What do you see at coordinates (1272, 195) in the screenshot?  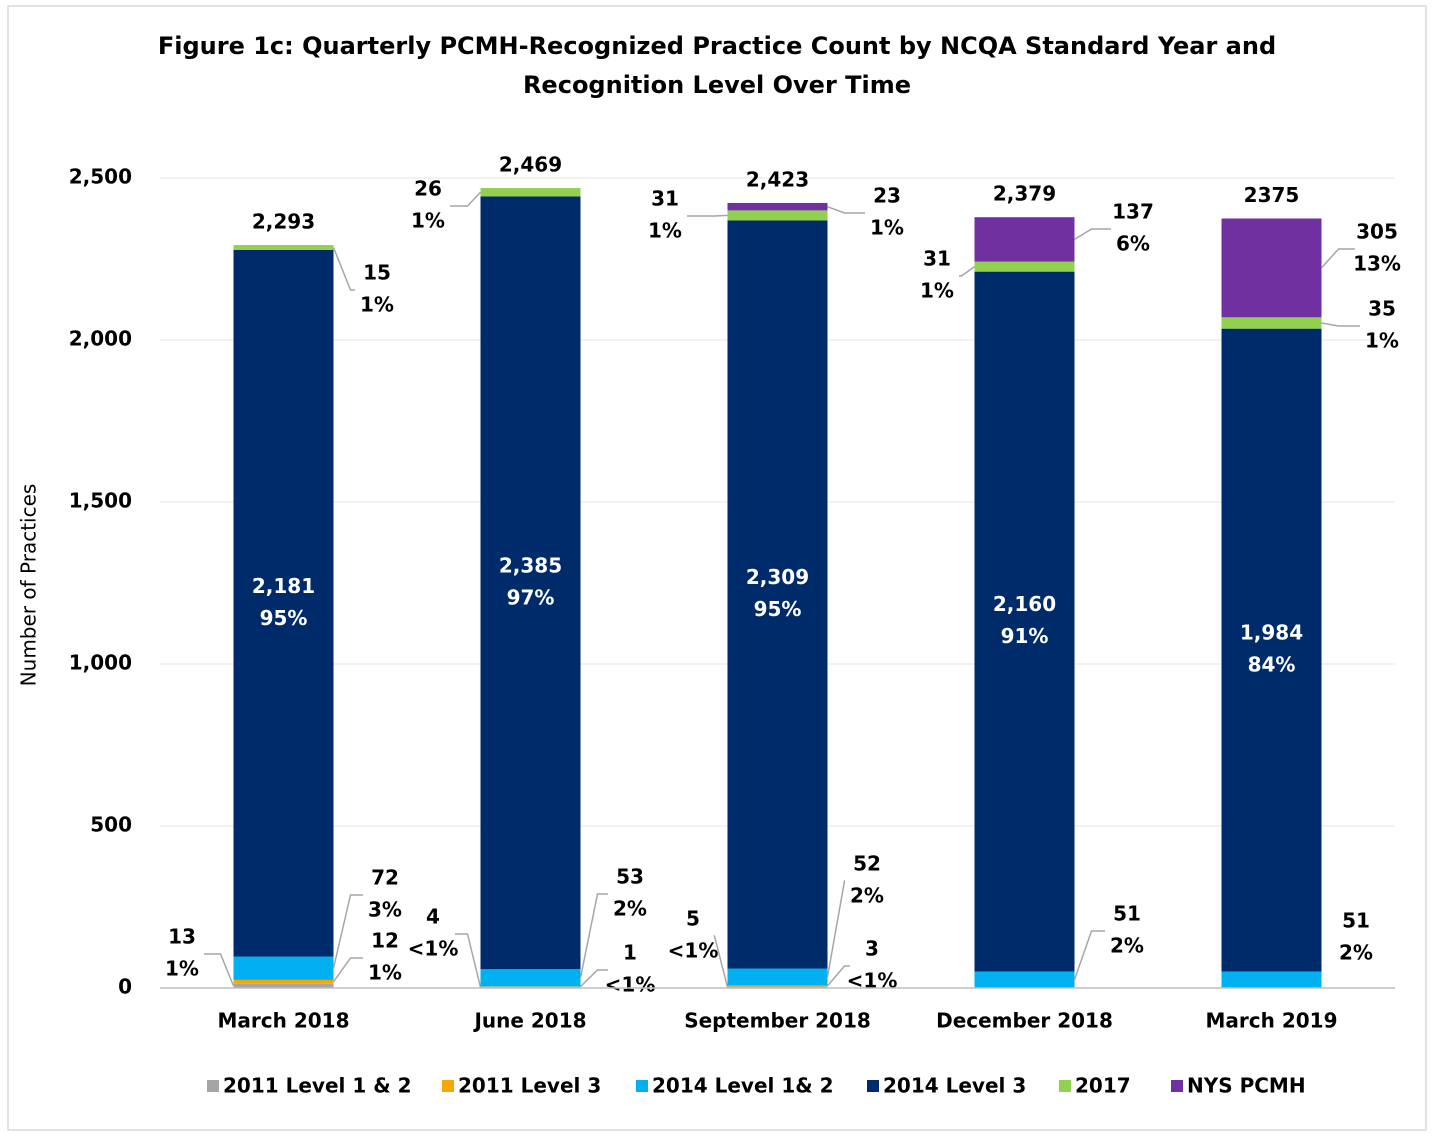 I see `total-label: 2375` at bounding box center [1272, 195].